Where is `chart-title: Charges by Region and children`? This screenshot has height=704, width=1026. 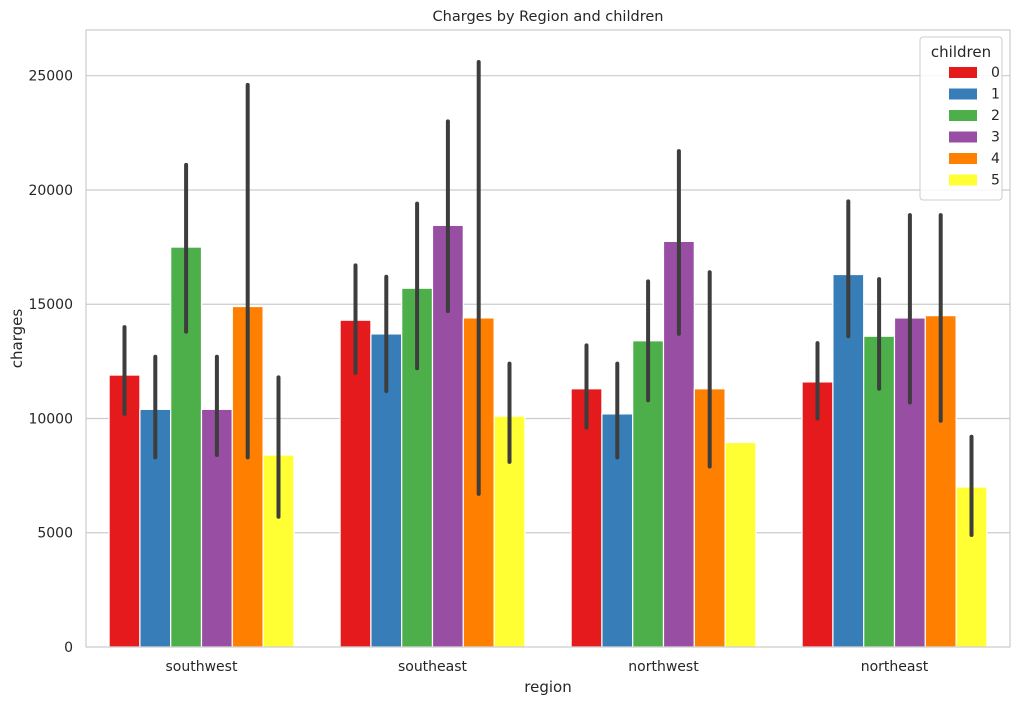
chart-title: Charges by Region and children is located at coordinates (548, 17).